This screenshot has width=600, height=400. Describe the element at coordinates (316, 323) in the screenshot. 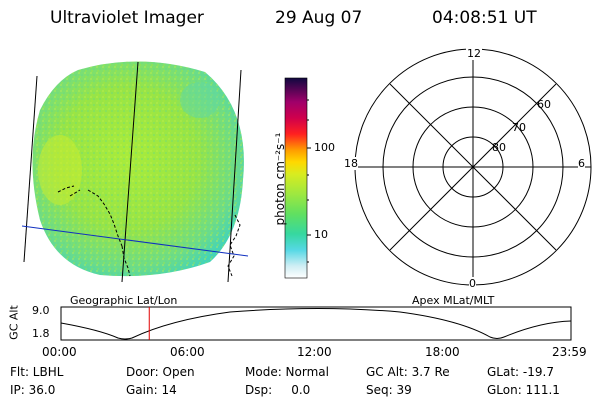

I see `altitude-plot` at that location.